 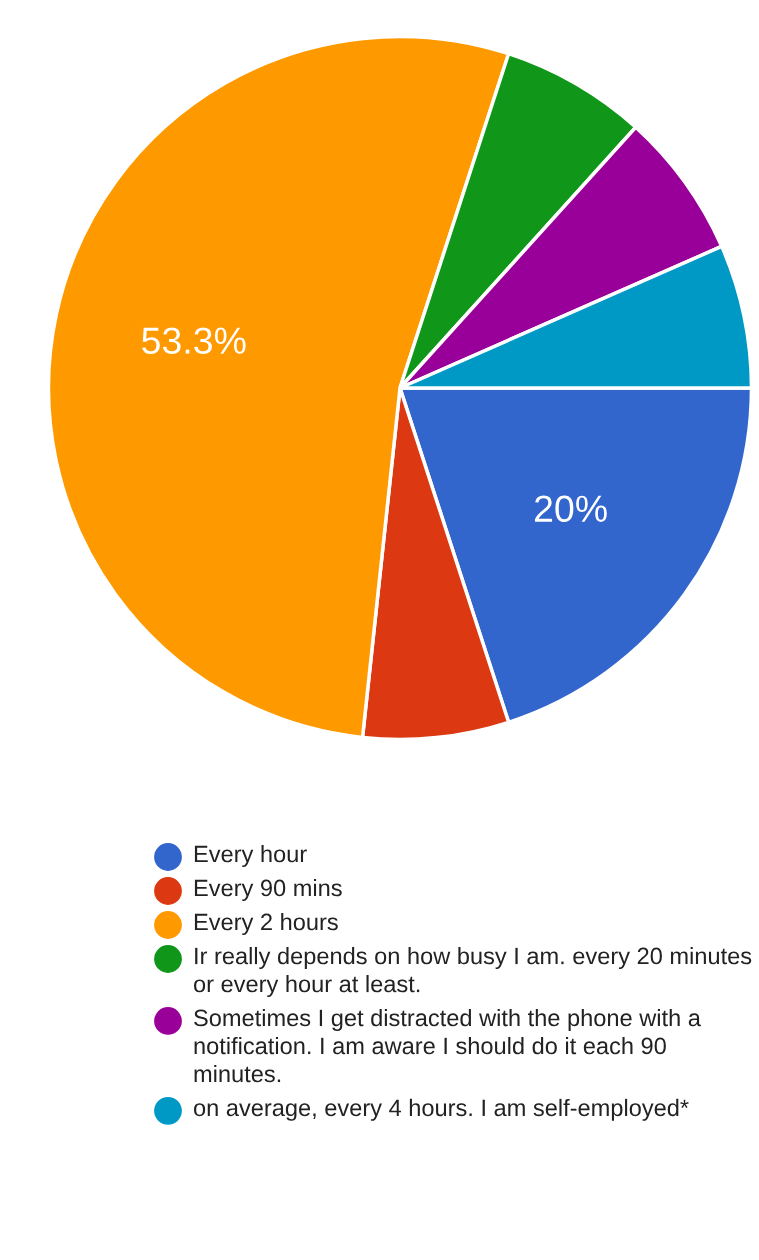 What do you see at coordinates (250, 856) in the screenshot?
I see `legend-label: Every hour` at bounding box center [250, 856].